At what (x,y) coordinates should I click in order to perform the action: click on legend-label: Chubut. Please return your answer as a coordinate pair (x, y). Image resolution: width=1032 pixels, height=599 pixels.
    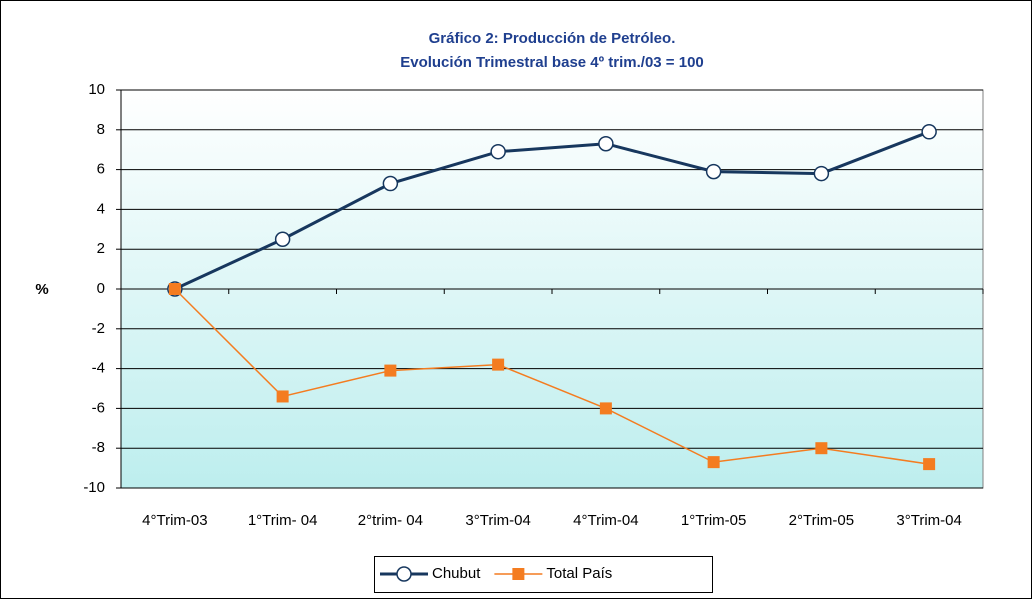
    Looking at the image, I should click on (456, 573).